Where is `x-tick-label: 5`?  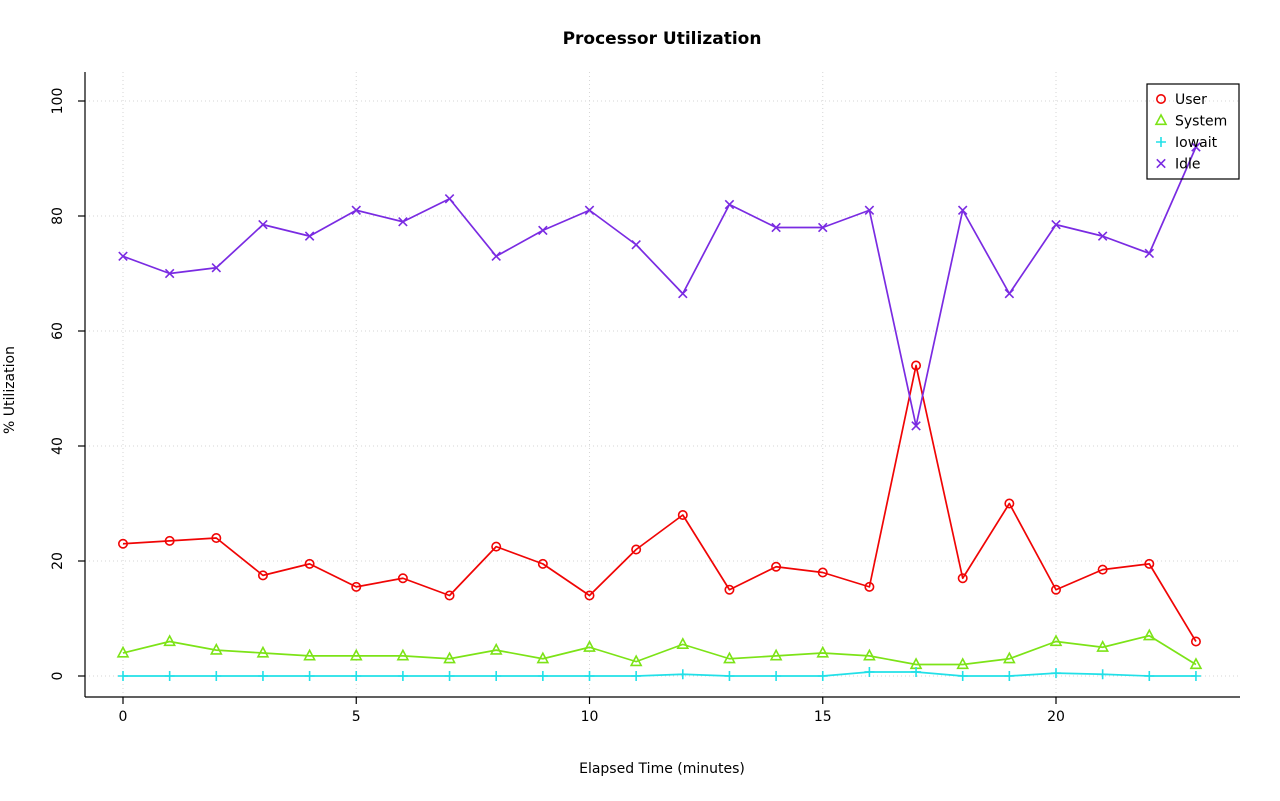
x-tick-label: 5 is located at coordinates (356, 717).